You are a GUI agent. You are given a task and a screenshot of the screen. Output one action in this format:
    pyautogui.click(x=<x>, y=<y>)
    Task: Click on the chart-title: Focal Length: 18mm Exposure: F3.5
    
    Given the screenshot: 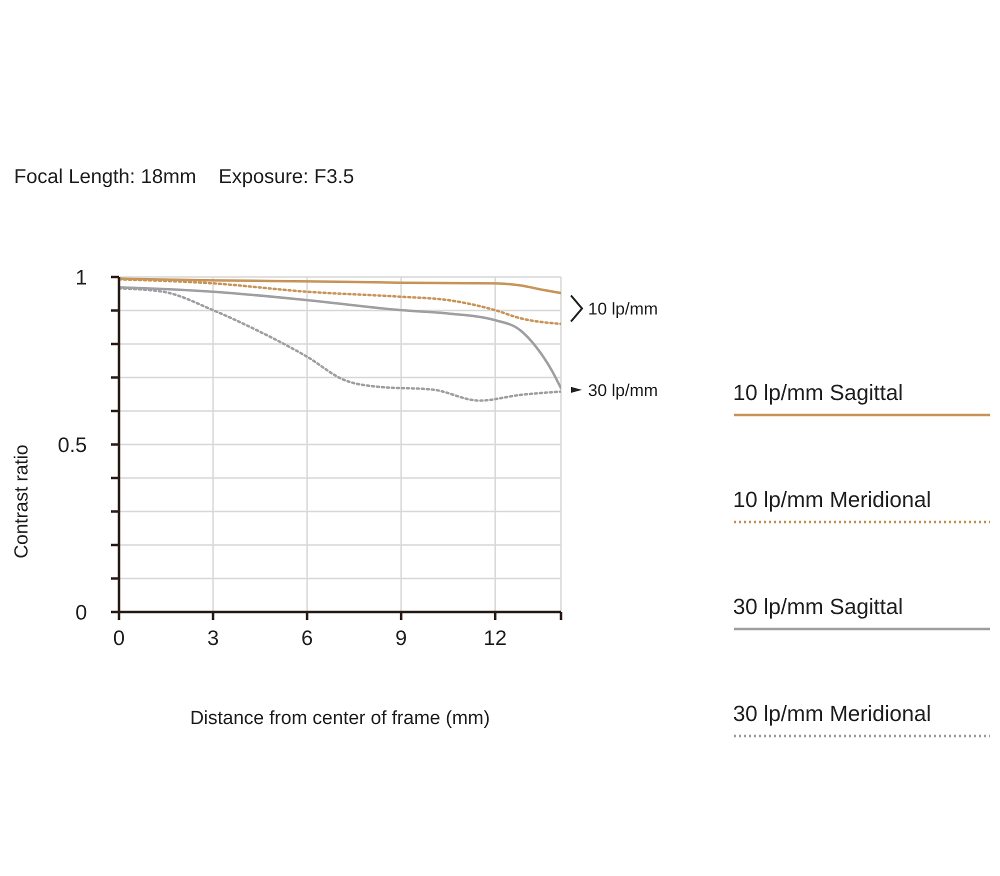 What is the action you would take?
    pyautogui.click(x=184, y=177)
    